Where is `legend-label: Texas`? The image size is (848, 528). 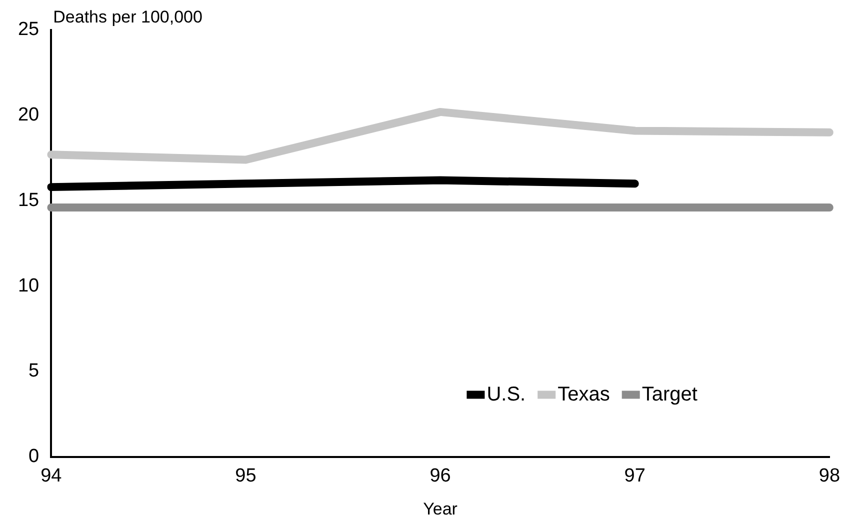 legend-label: Texas is located at coordinates (584, 394).